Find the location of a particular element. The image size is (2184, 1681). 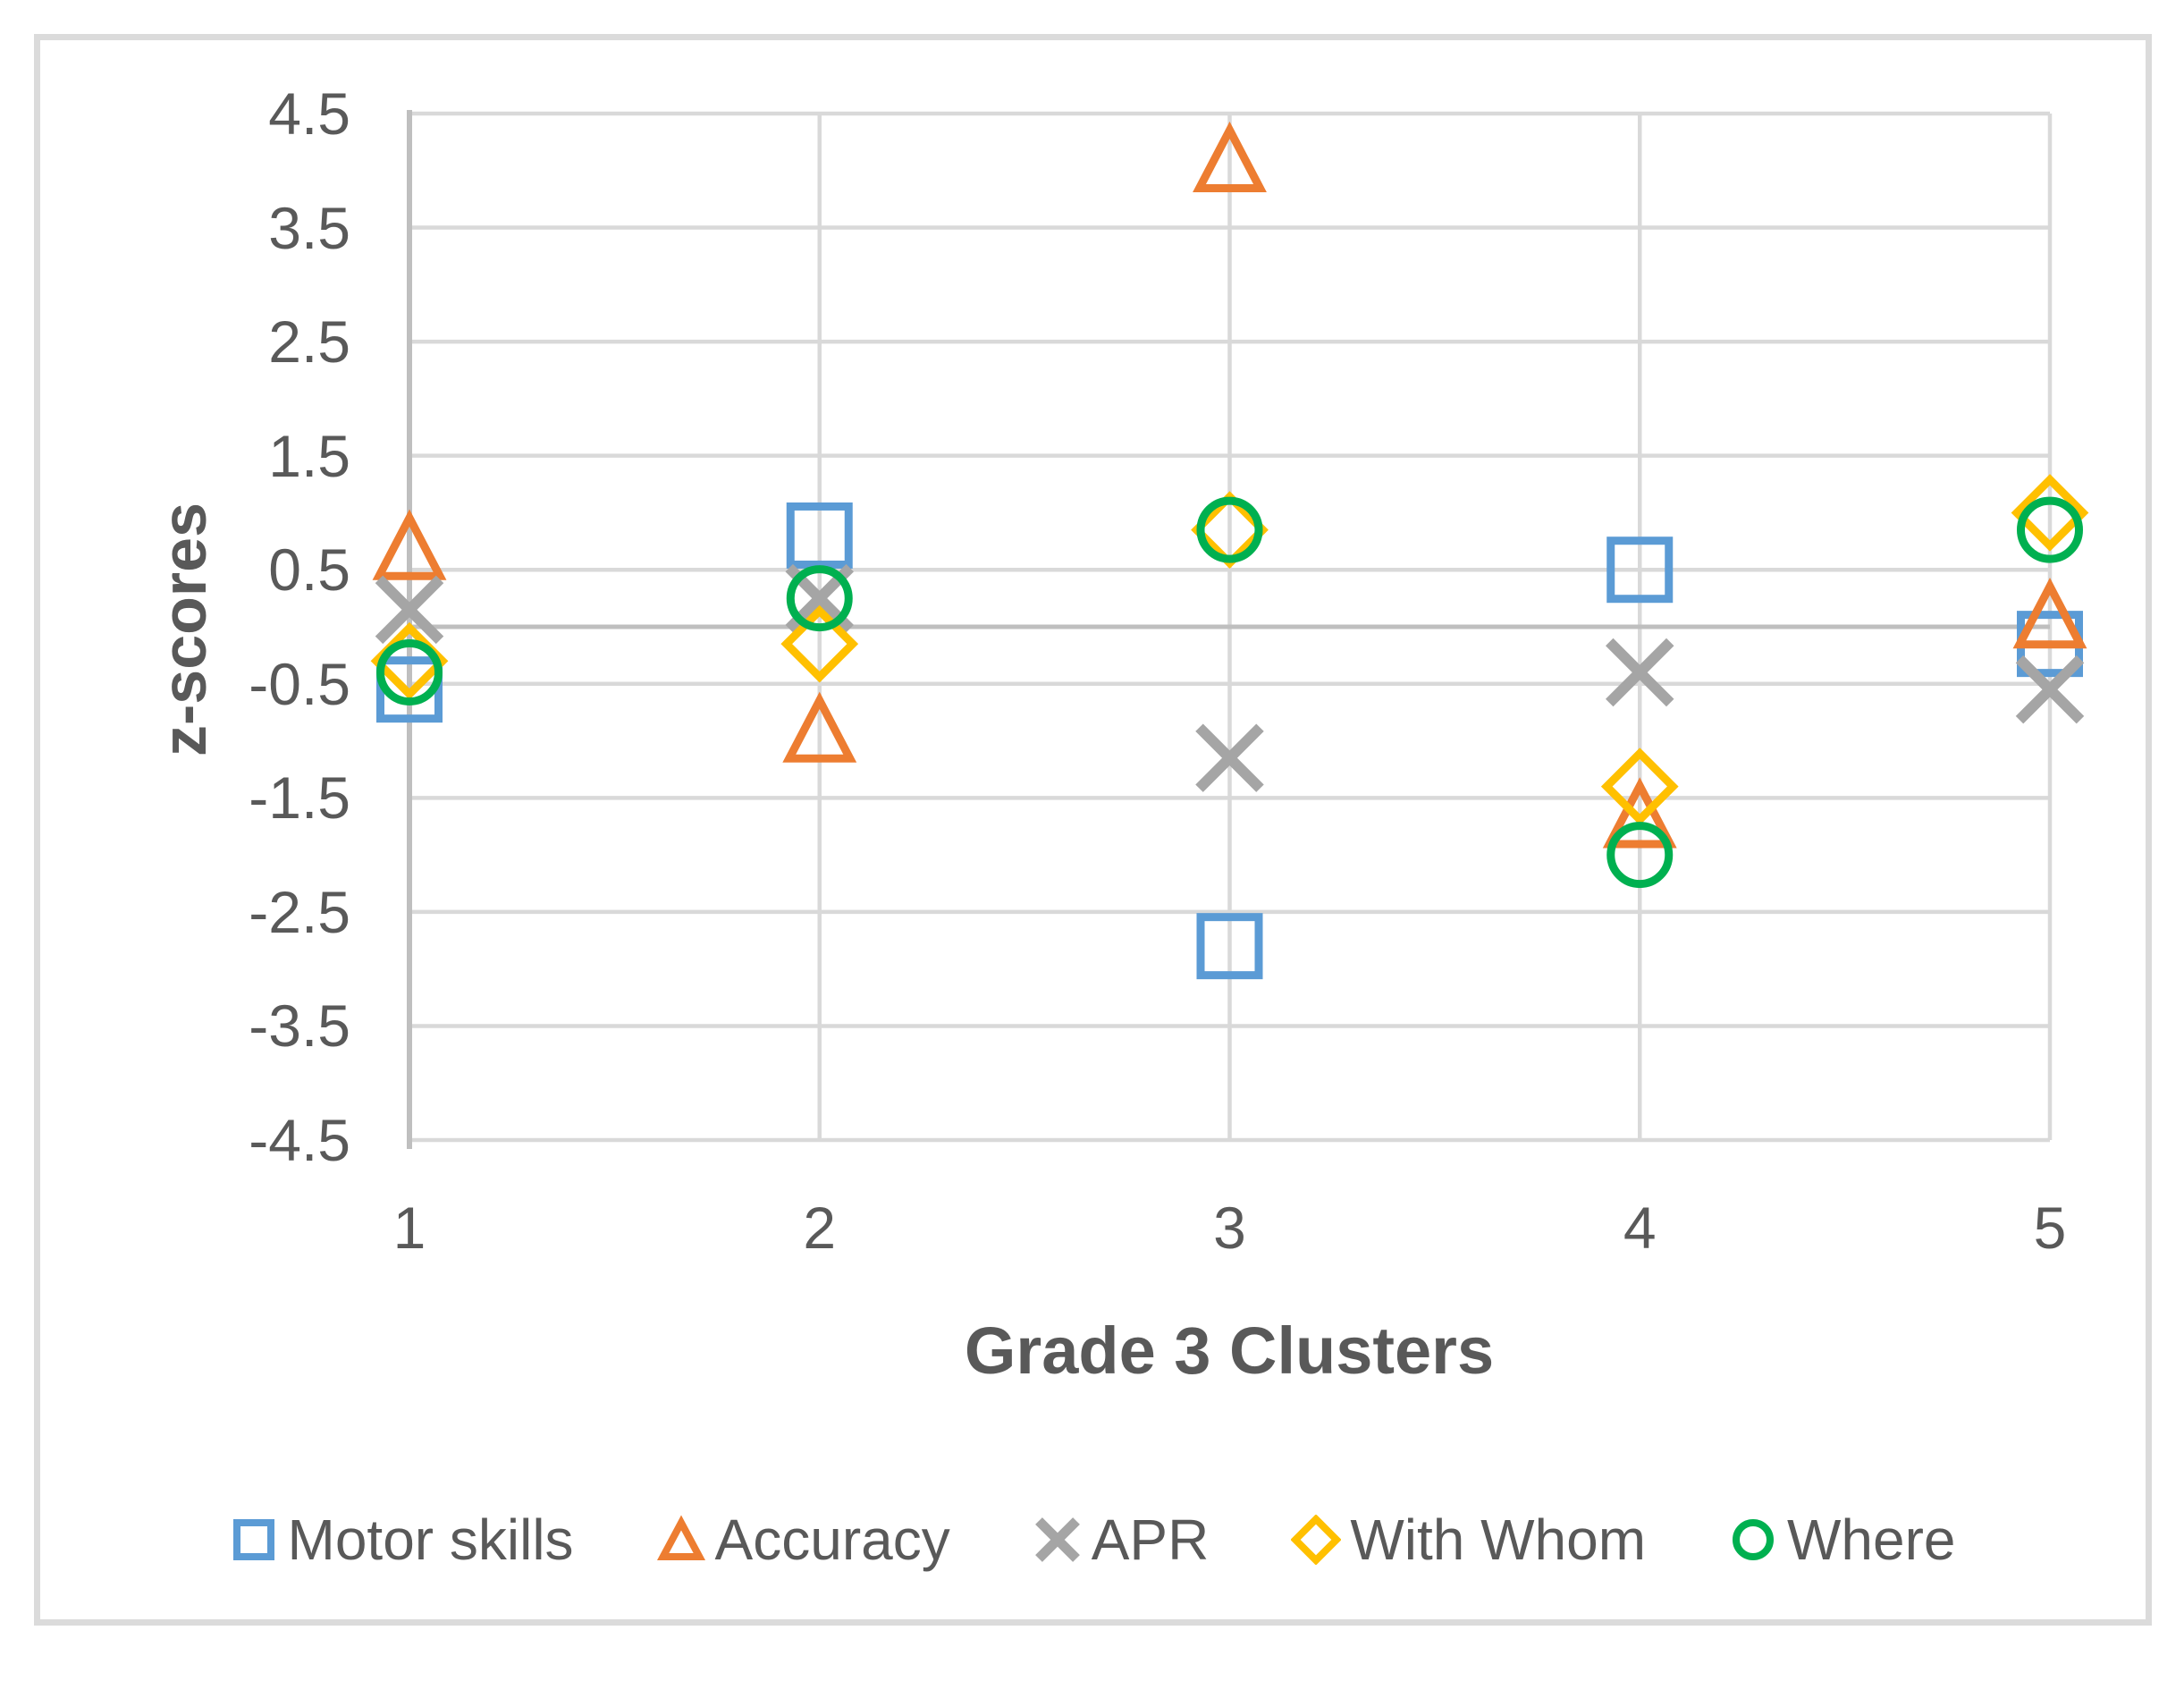

square-legend-icon is located at coordinates (253, 1539).